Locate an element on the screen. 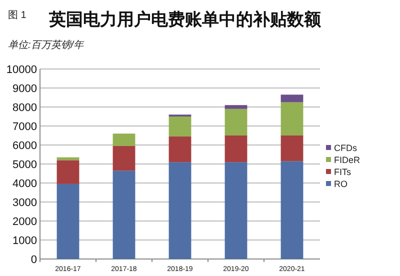 The width and height of the screenshot is (400, 276). legend-label: RO is located at coordinates (341, 184).